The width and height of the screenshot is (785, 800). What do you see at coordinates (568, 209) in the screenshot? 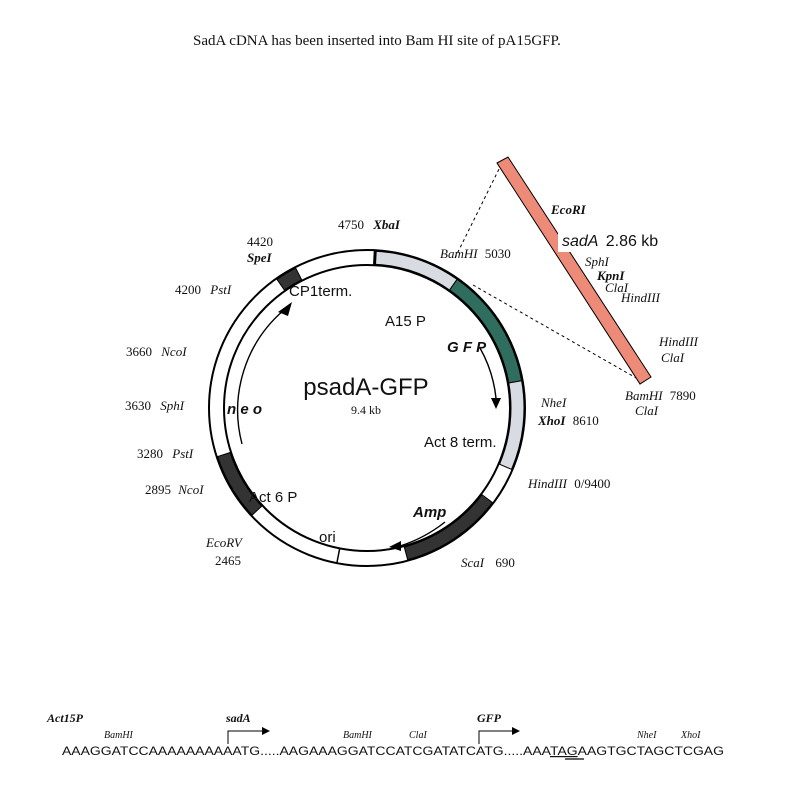
I see `insert-ecori-label: EcoRI` at bounding box center [568, 209].